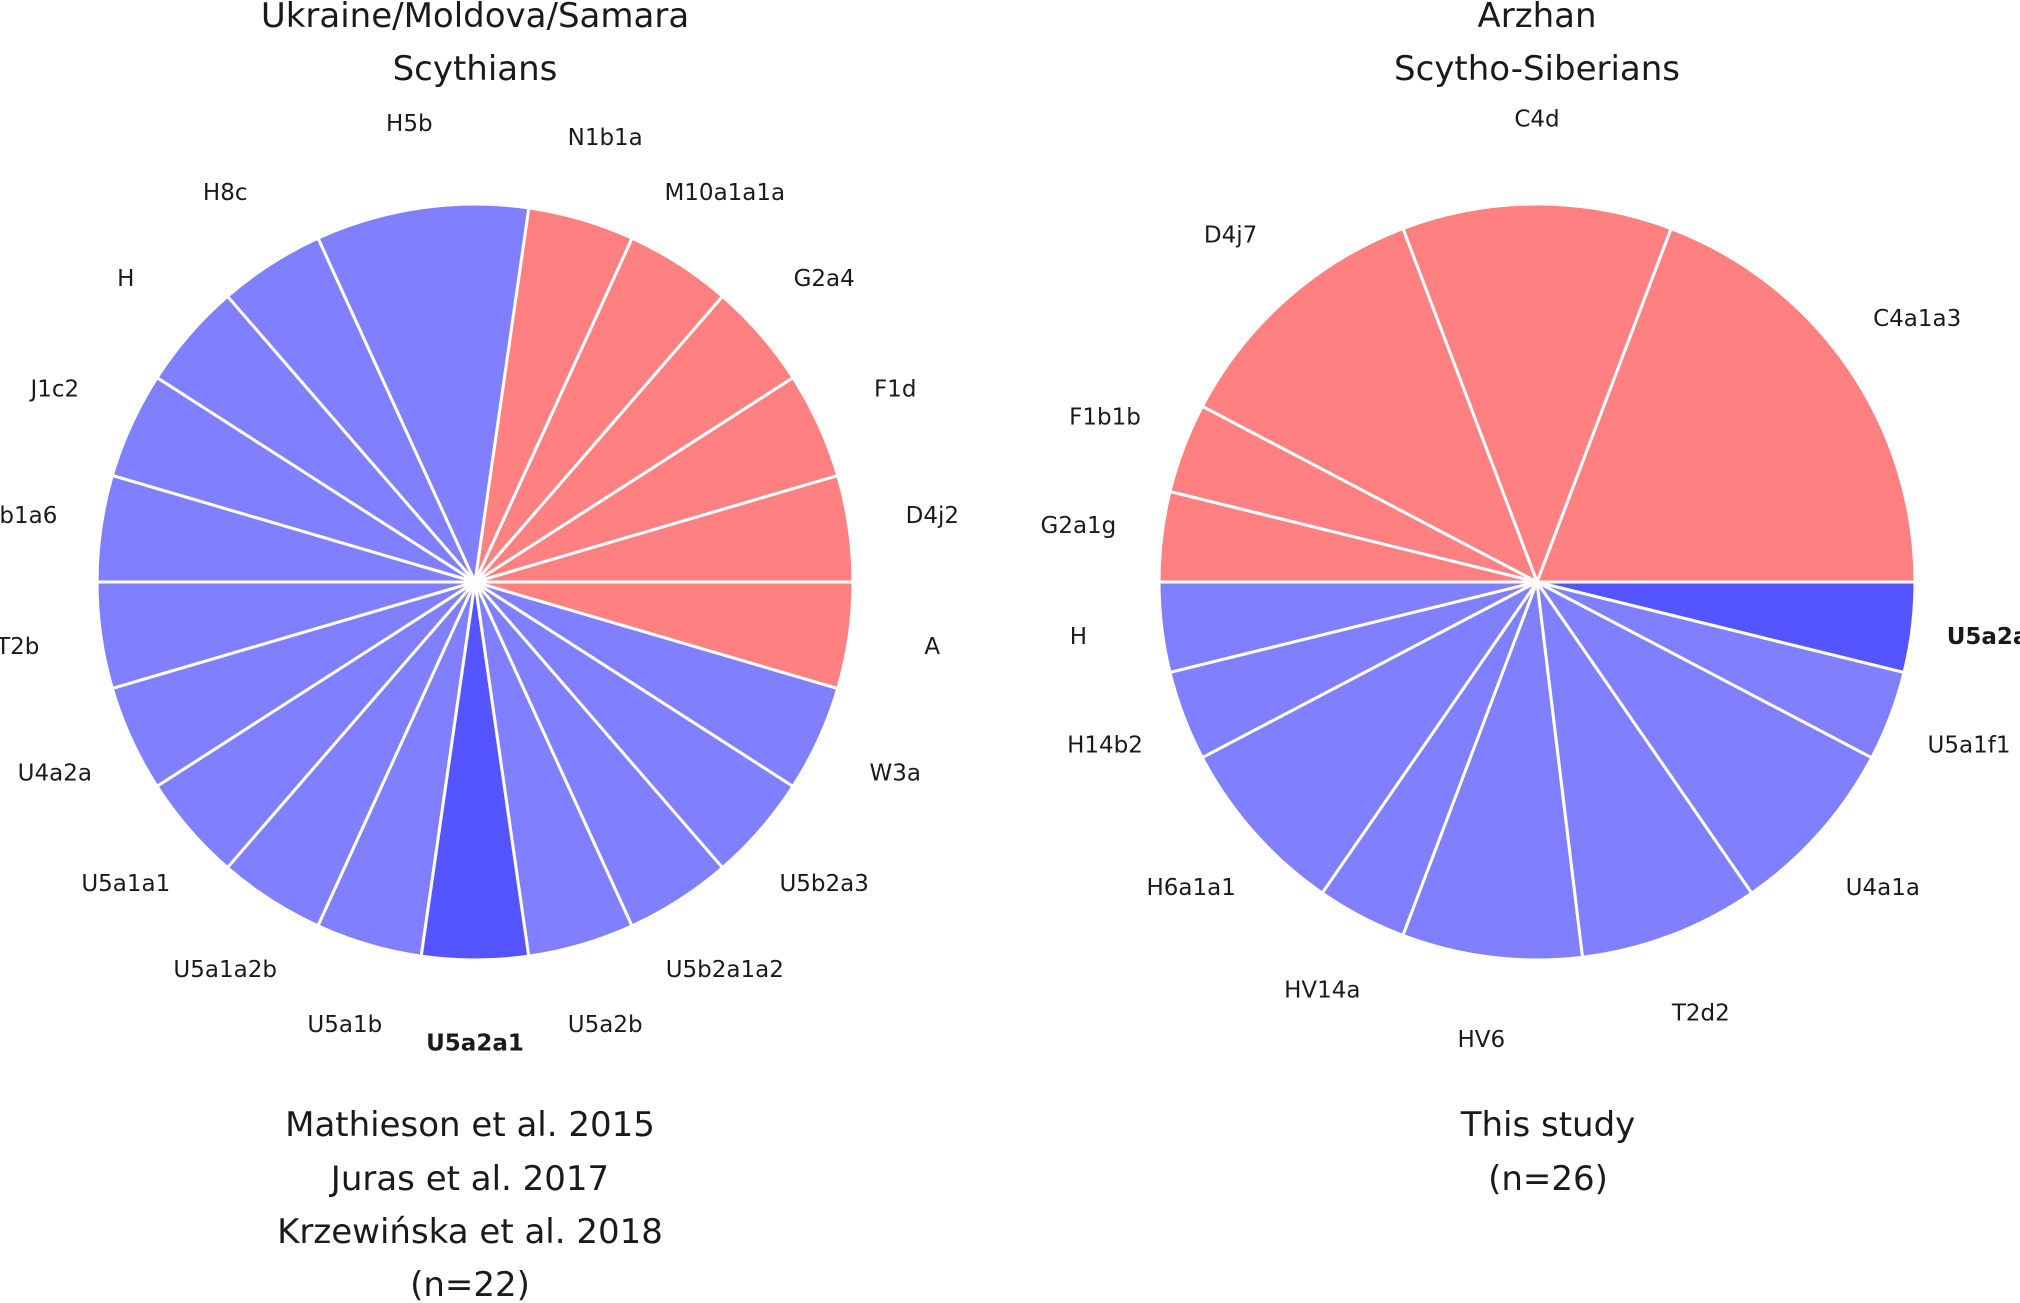 This screenshot has width=2020, height=1303. What do you see at coordinates (1700, 1014) in the screenshot?
I see `slice-label-t2d2: T2d2` at bounding box center [1700, 1014].